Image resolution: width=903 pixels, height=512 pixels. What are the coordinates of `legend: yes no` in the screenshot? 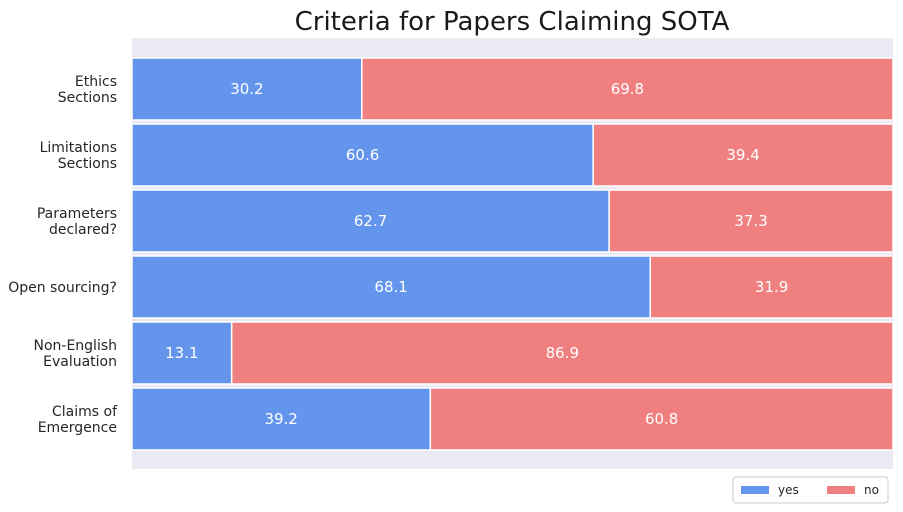 It's located at (810, 490).